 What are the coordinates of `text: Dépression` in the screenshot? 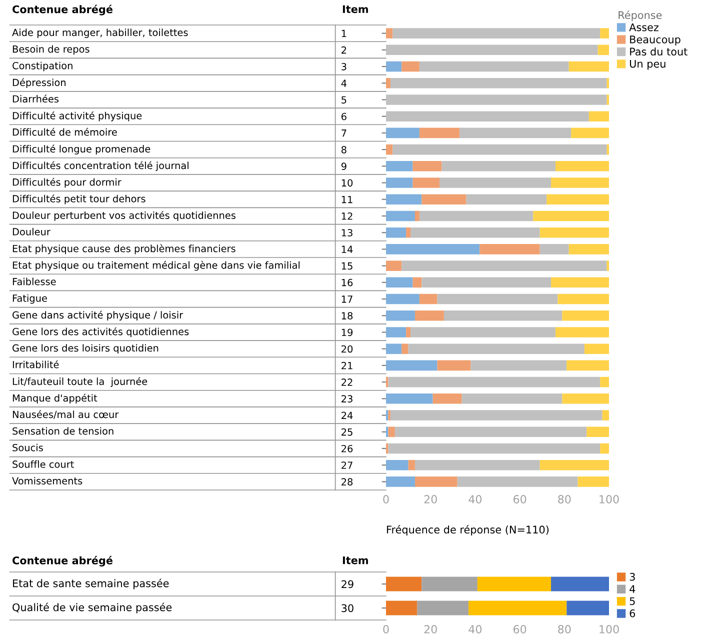 It's located at (39, 83).